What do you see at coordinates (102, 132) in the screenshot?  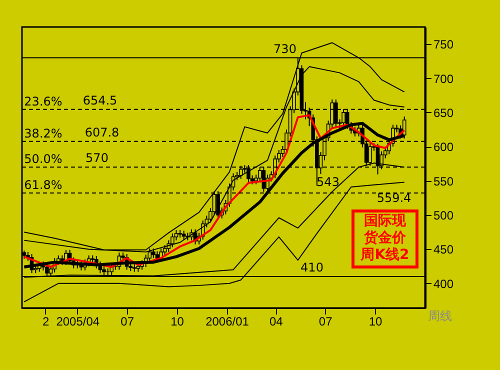 I see `ref-line-label: 607.8` at bounding box center [102, 132].